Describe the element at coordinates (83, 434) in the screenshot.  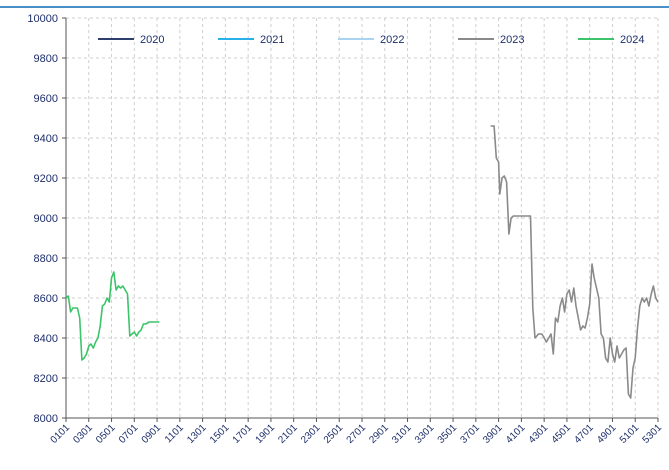
I see `x-tick-label: 0301` at that location.